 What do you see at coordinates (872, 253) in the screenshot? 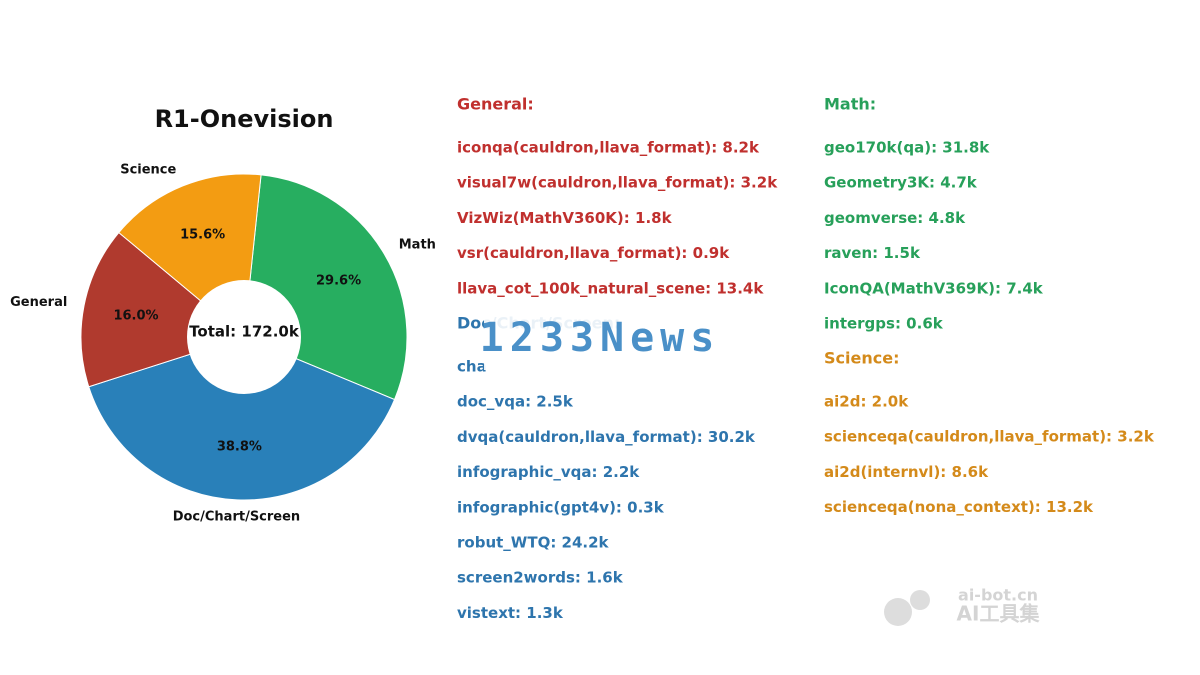
I see `legend-item: raven: 1.5k` at bounding box center [872, 253].